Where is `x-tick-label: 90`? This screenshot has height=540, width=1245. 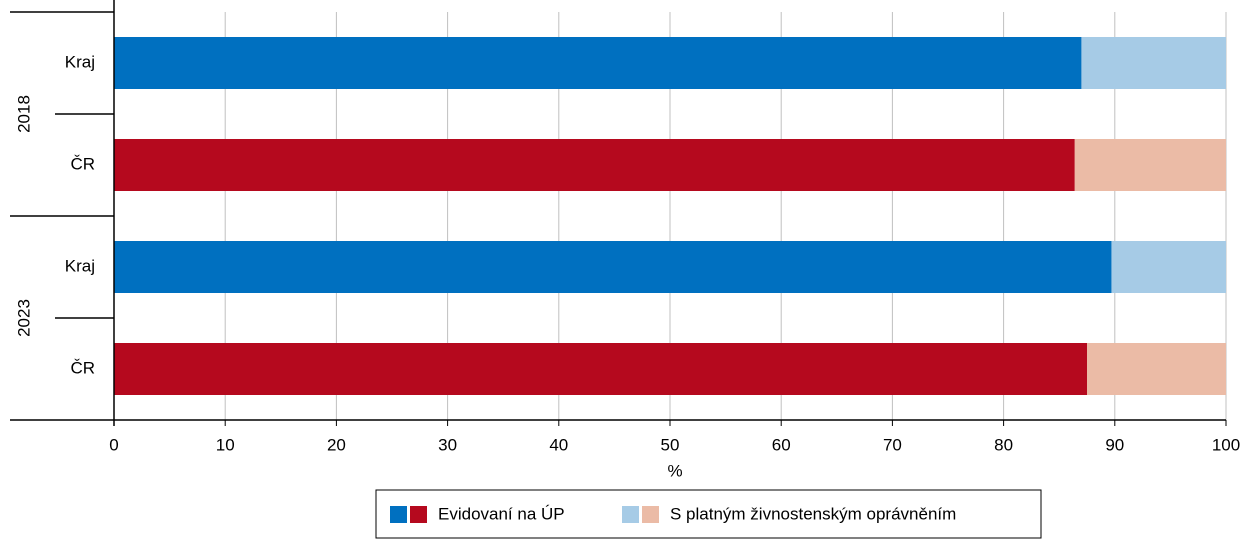 x-tick-label: 90 is located at coordinates (1114, 444).